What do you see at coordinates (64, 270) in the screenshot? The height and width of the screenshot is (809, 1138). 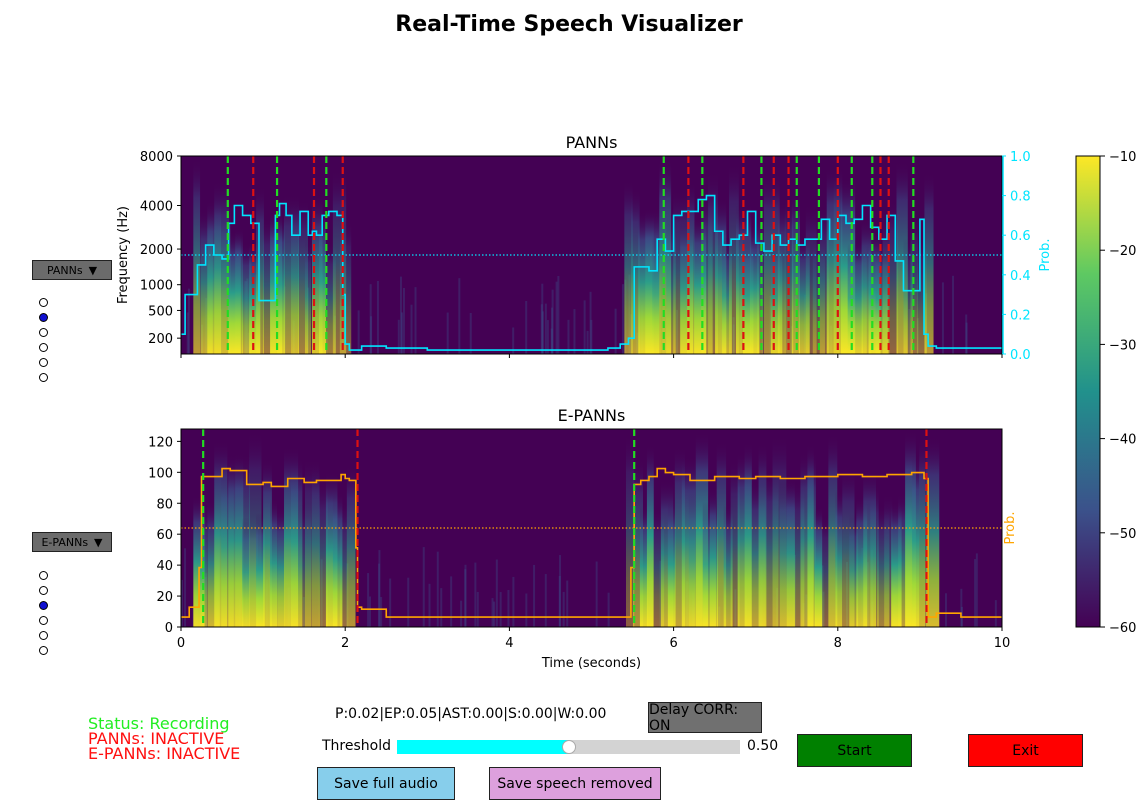 I see `dropdown-label: PANNs` at bounding box center [64, 270].